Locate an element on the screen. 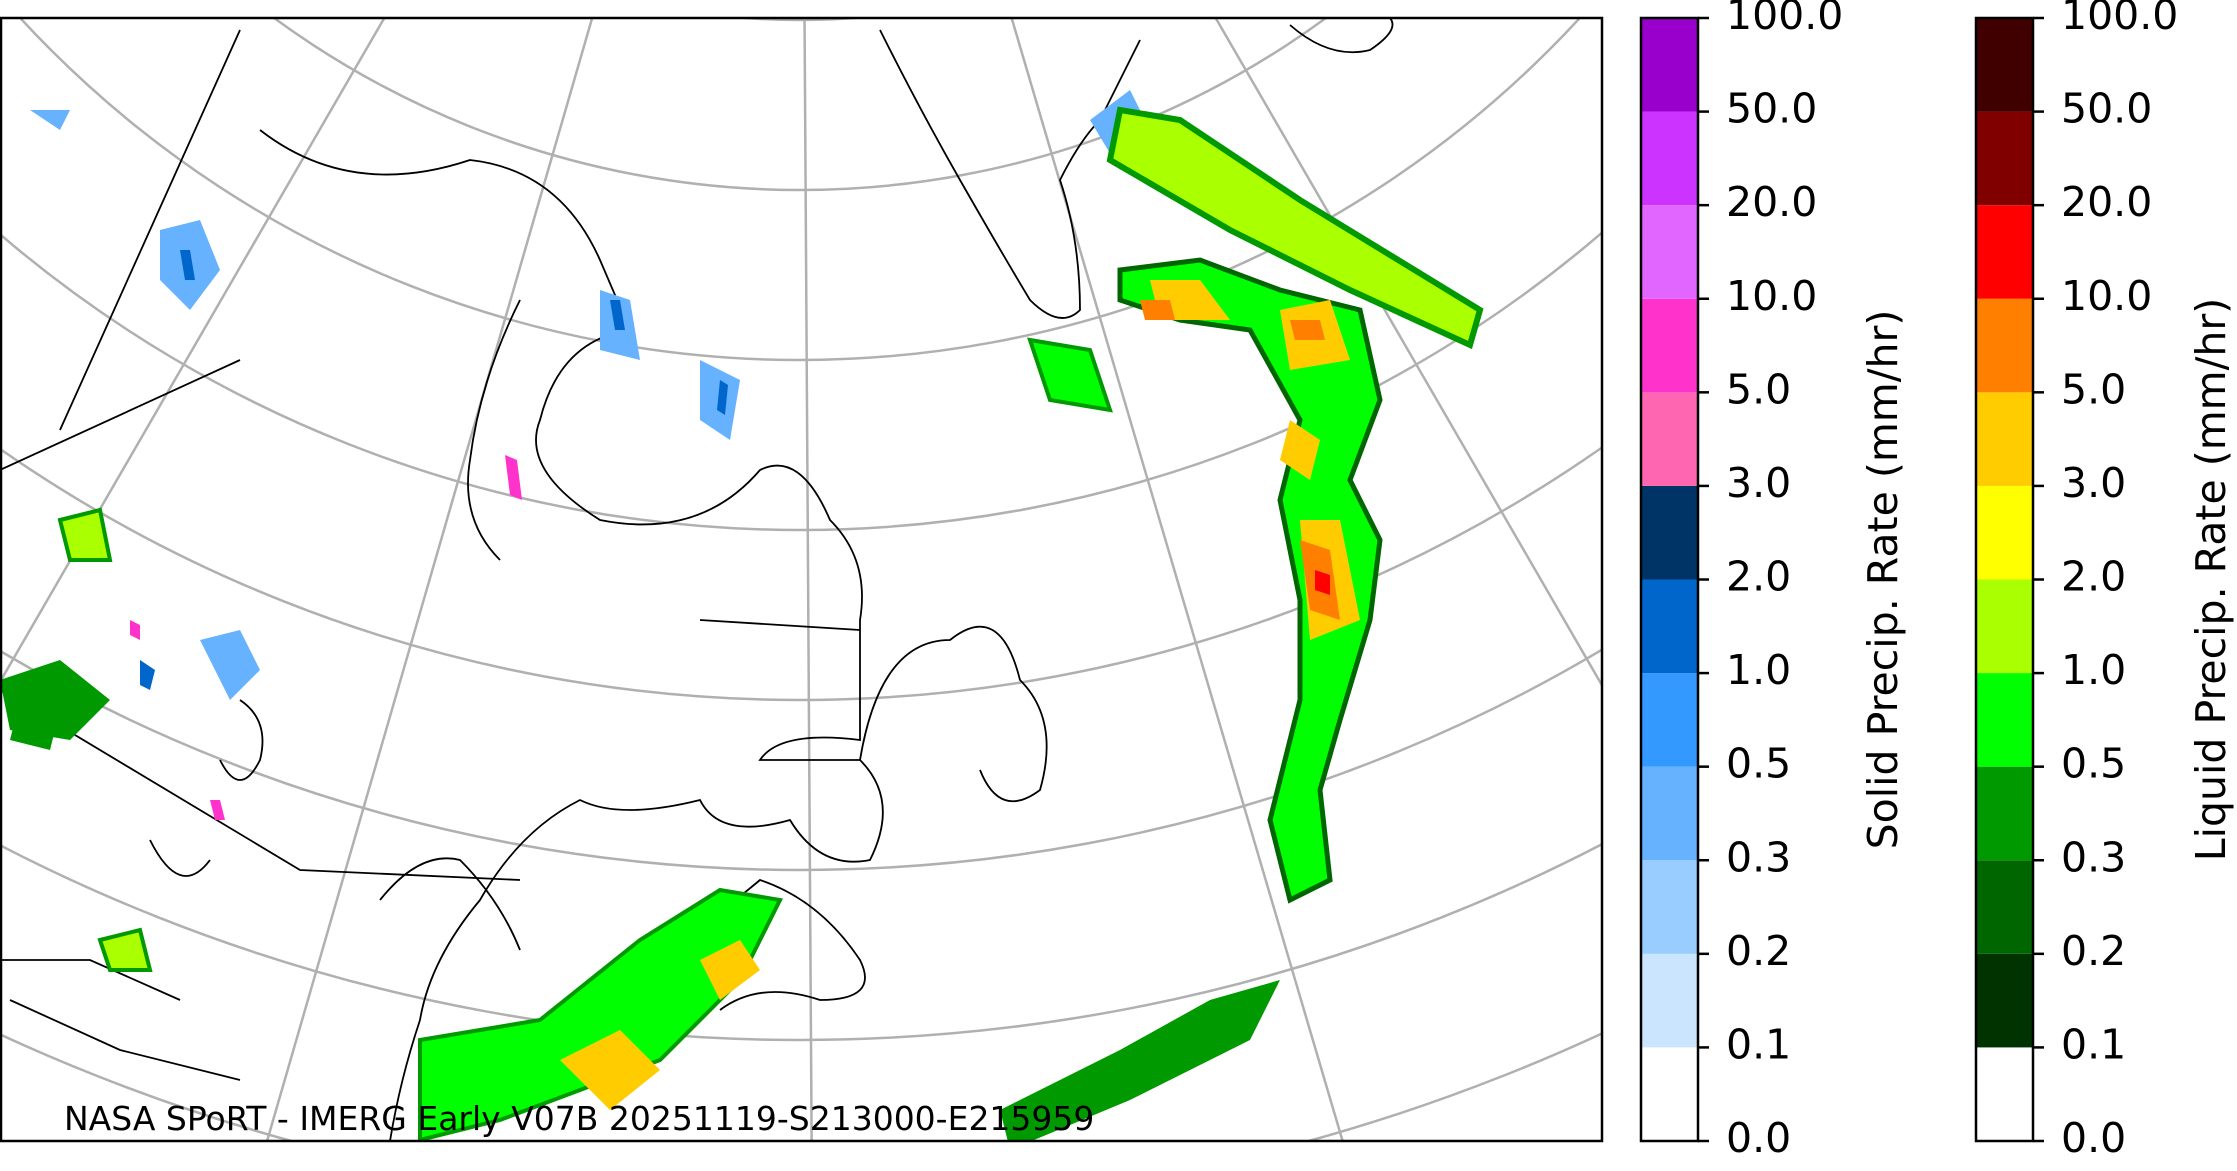 This screenshot has width=2237, height=1171. colorbar-label: Liquid Precip. Rate (mm/hr) is located at coordinates (2211, 579).